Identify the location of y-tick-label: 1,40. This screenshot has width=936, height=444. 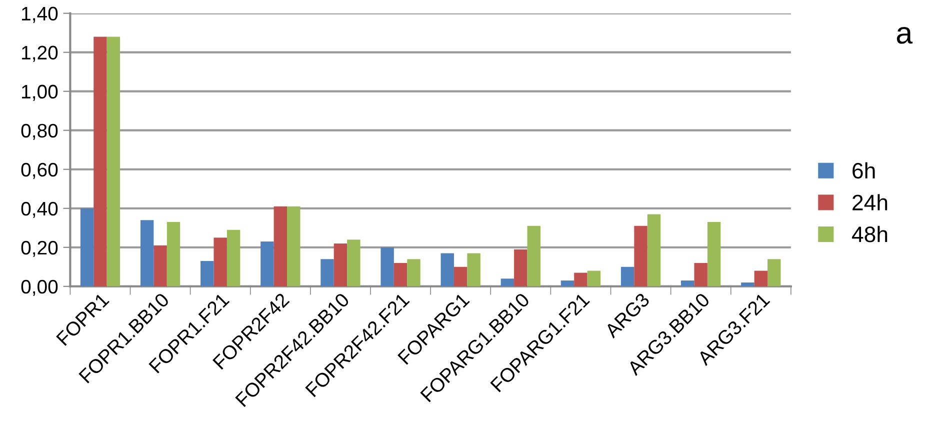
(40, 14).